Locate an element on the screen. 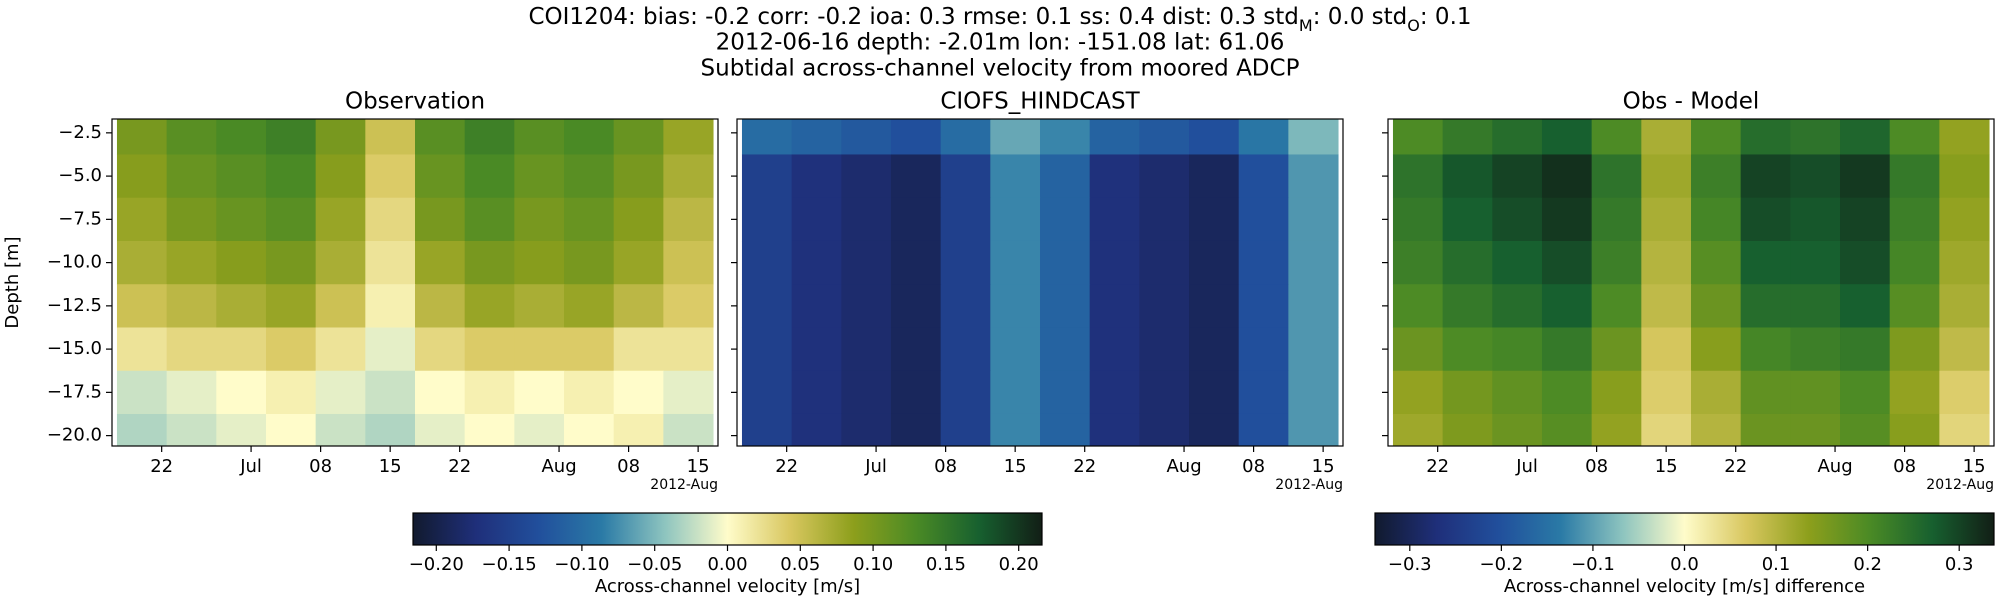 This screenshot has width=2000, height=600. colorbar-tick-label: 0.1 is located at coordinates (1776, 564).